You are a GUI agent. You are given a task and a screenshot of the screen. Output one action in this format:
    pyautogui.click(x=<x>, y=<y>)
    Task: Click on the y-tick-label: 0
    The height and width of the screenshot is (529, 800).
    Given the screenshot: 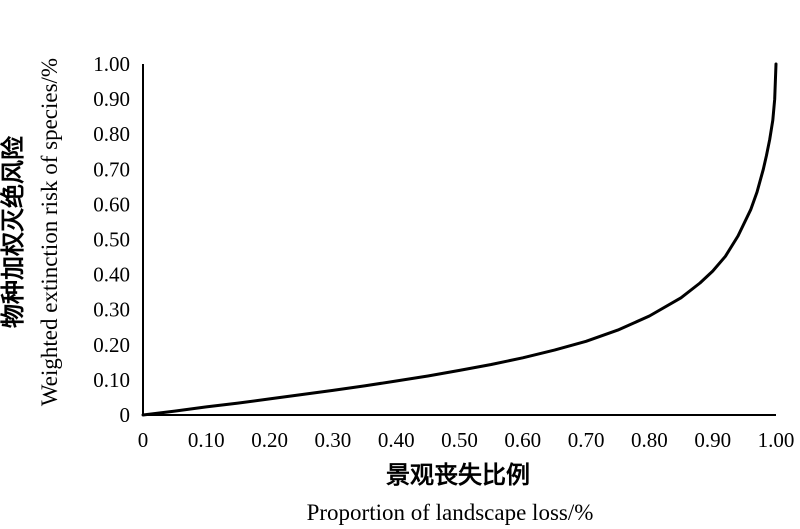 What is the action you would take?
    pyautogui.click(x=125, y=415)
    